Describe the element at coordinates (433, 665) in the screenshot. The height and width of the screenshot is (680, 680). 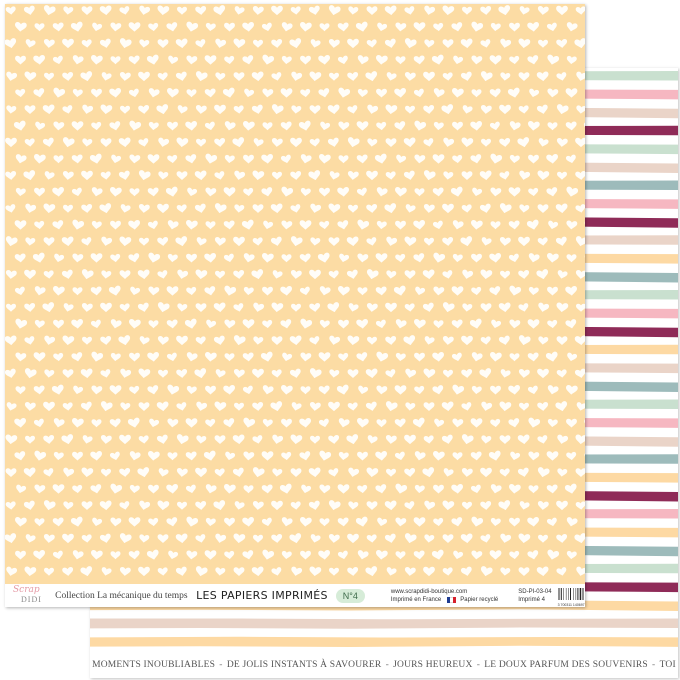
I see `caption-item: JOURS HEUREUX` at that location.